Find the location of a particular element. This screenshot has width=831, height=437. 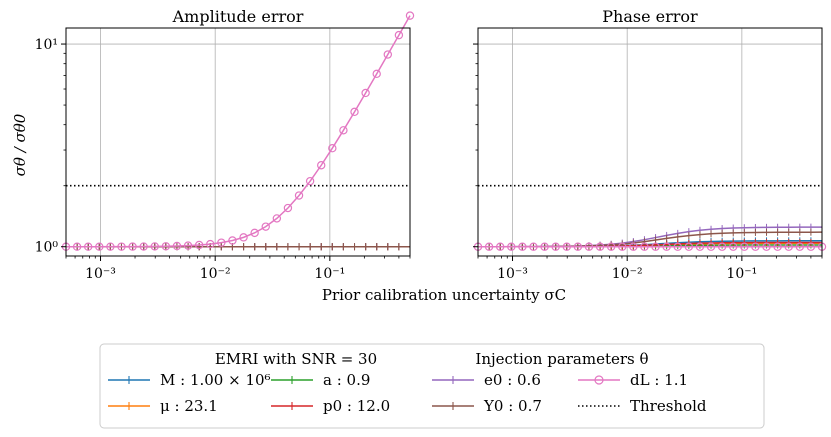

legend-entry-mu: μ : 23.1 is located at coordinates (163, 406).